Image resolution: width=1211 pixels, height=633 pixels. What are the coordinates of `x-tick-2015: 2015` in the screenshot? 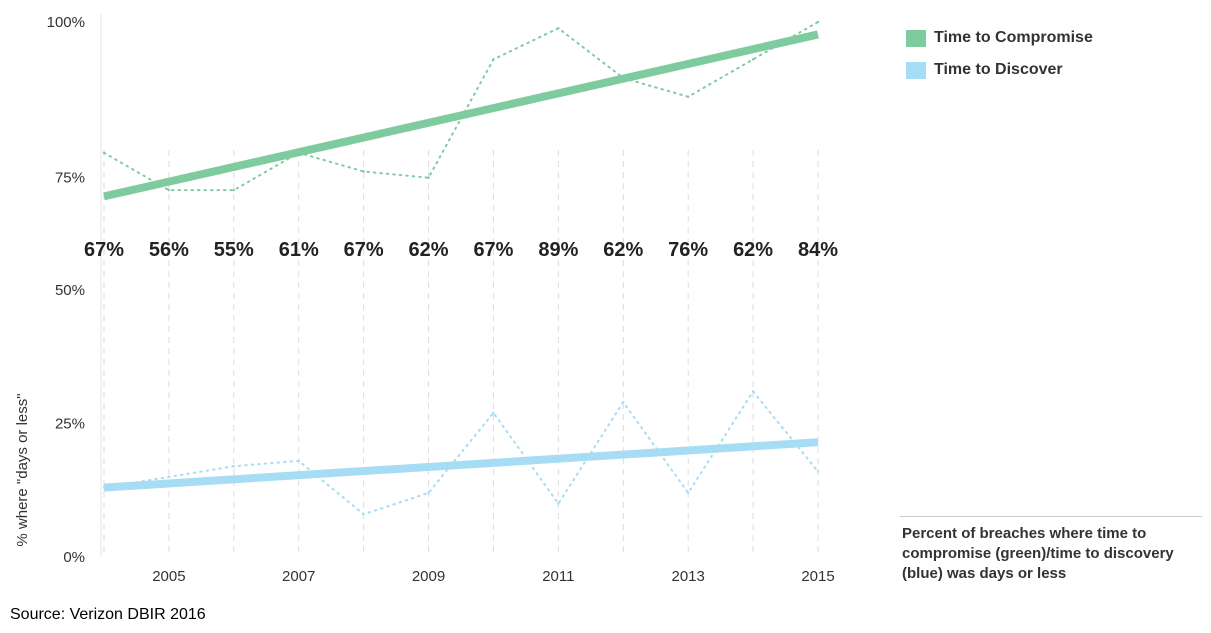 It's located at (817, 576).